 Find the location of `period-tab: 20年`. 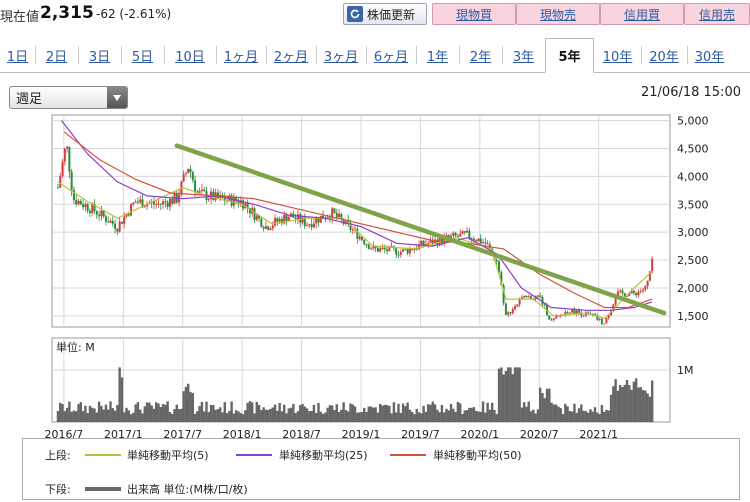

period-tab: 20年 is located at coordinates (664, 57).